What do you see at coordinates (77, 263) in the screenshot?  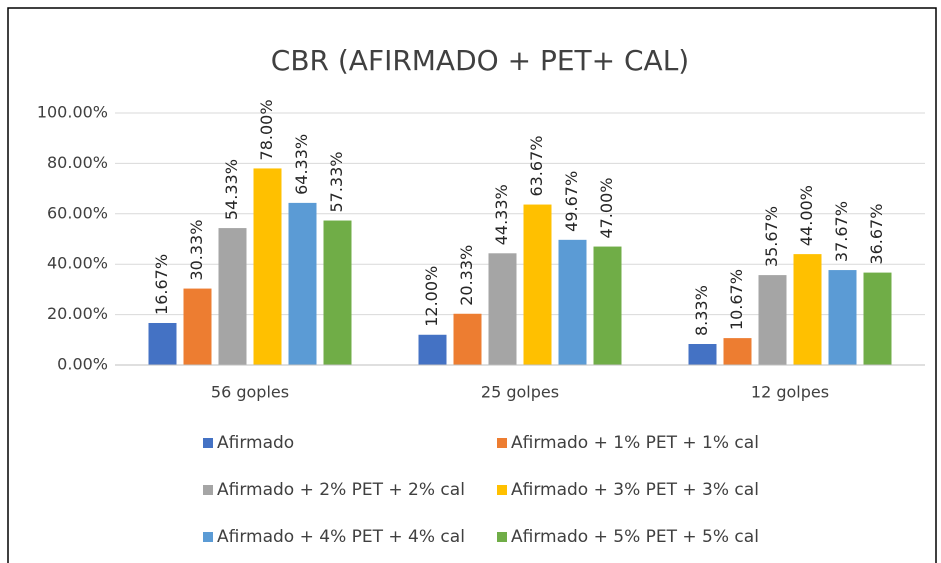 I see `y-tick-label: 40.00%` at bounding box center [77, 263].